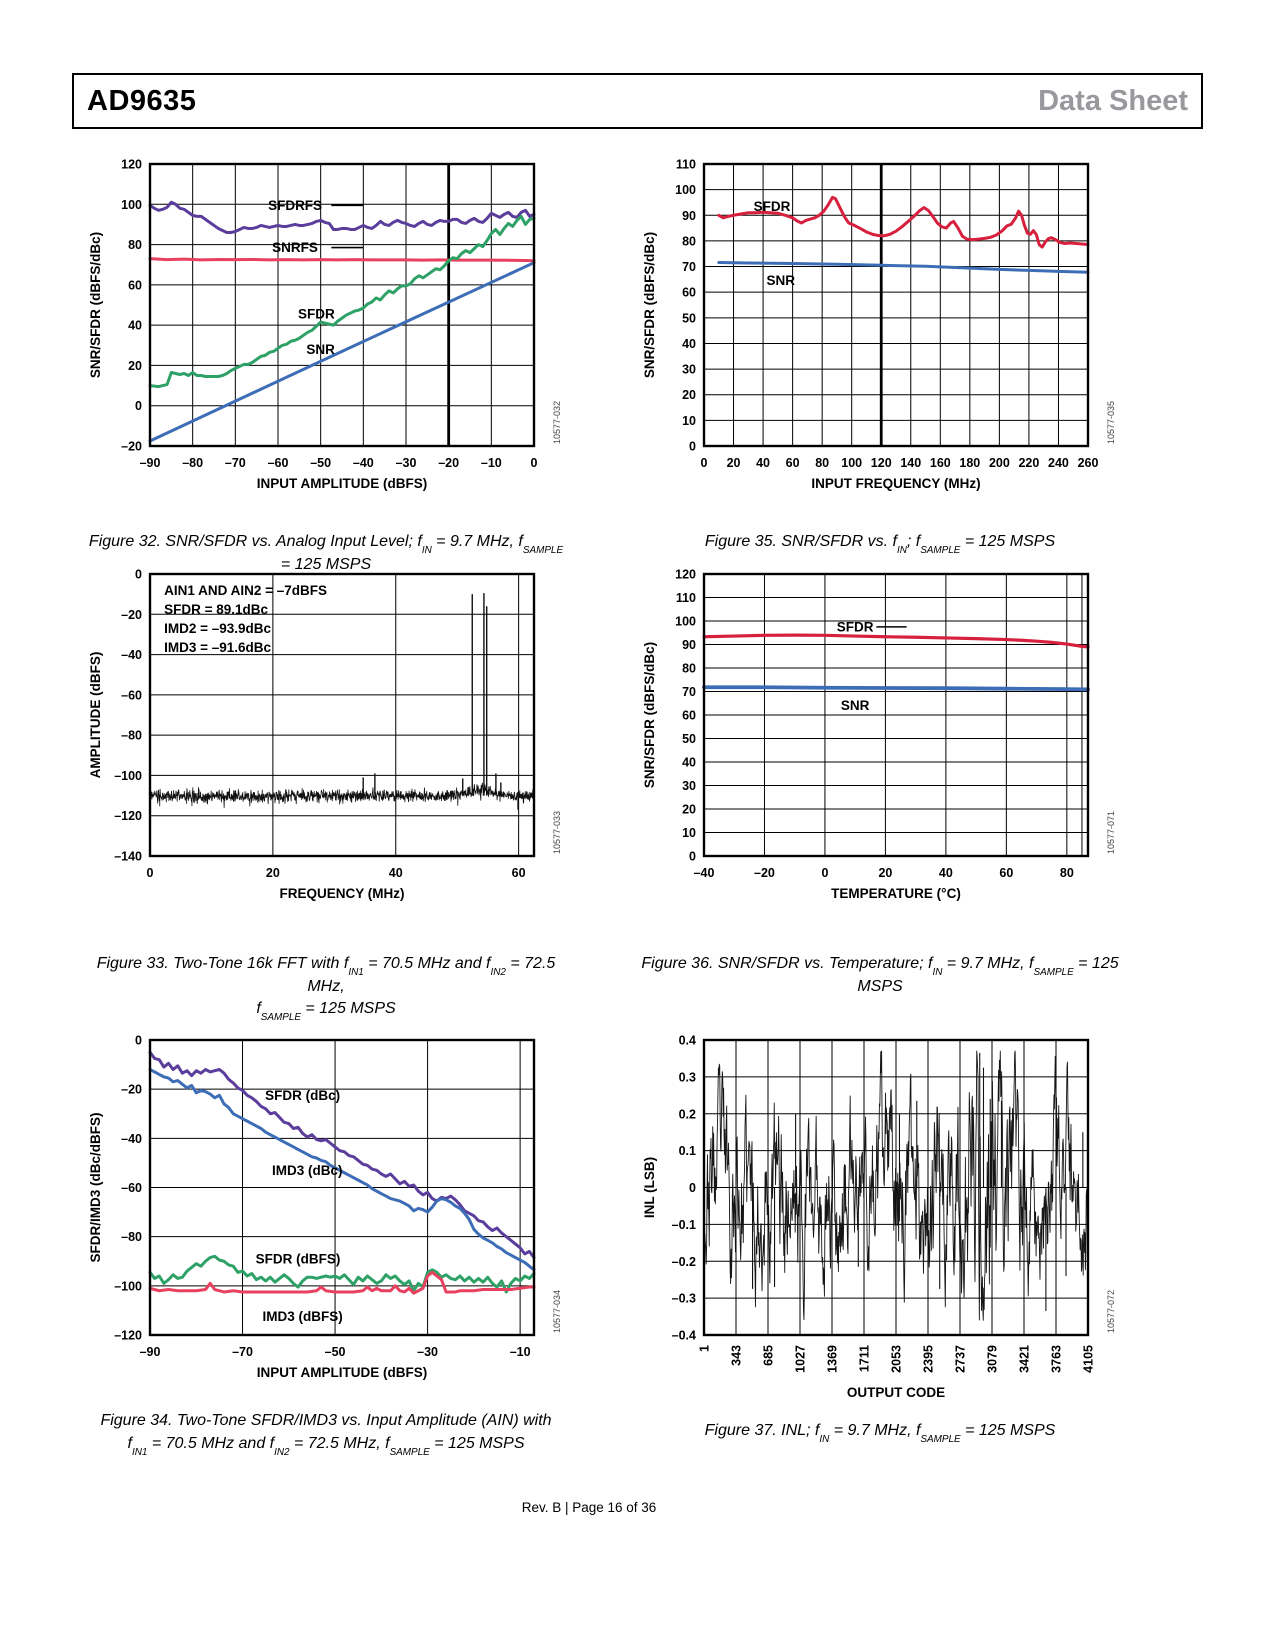  Describe the element at coordinates (897, 1359) in the screenshot. I see `svg-text: 2053` at that location.